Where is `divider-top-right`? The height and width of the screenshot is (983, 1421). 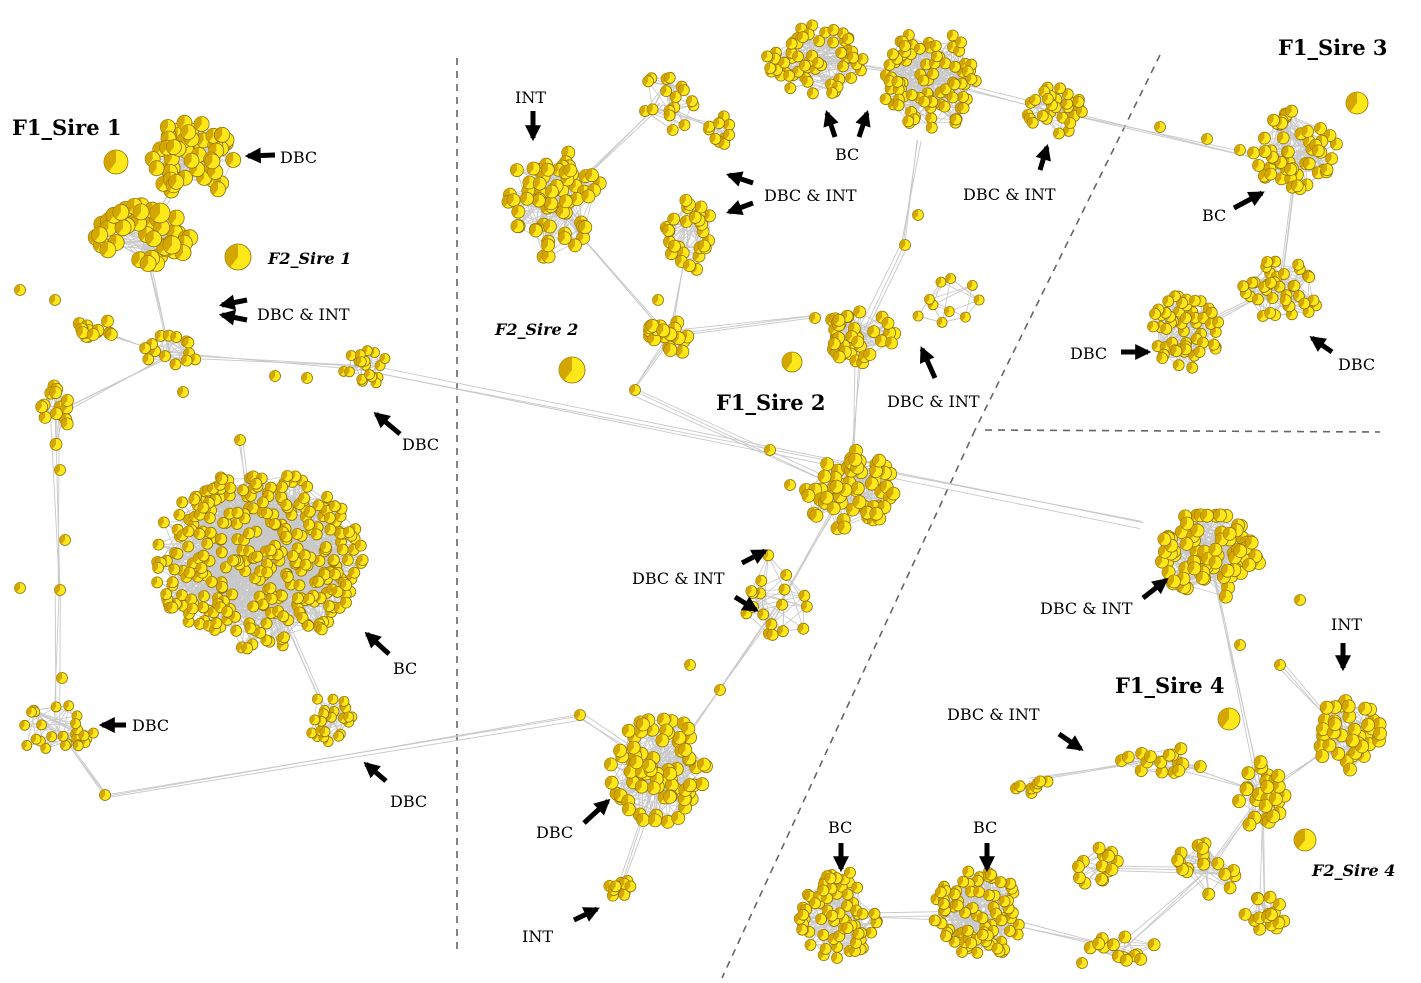 divider-top-right is located at coordinates (1067, 242).